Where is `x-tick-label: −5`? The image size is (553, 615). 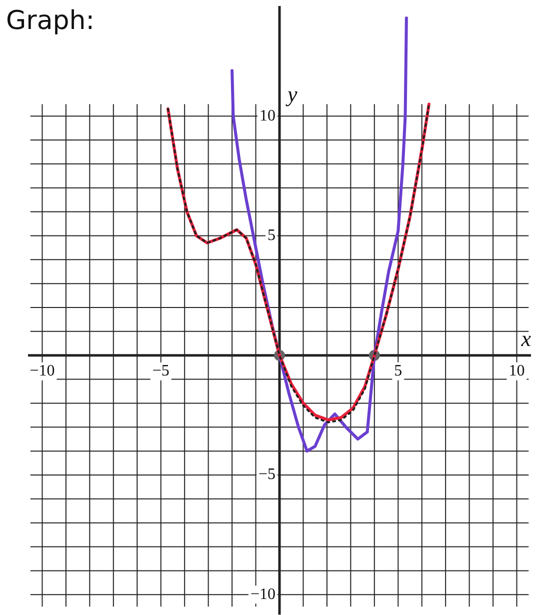
x-tick-label: −5 is located at coordinates (161, 371).